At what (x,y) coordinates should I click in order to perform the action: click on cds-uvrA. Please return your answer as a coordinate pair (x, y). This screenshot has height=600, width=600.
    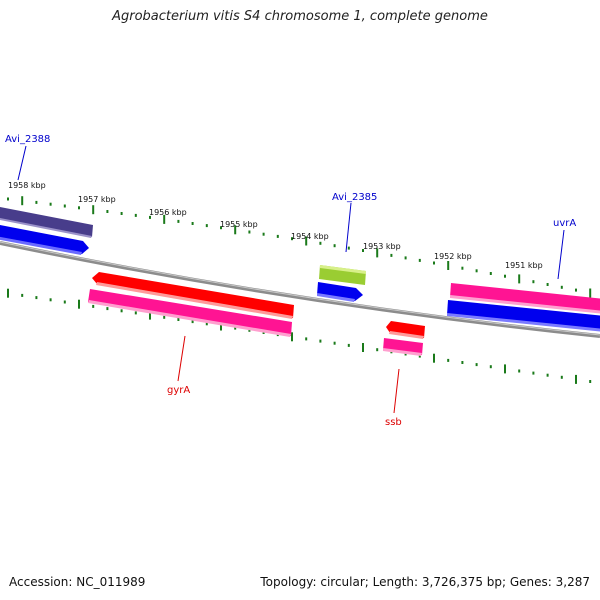
    Looking at the image, I should click on (523, 315).